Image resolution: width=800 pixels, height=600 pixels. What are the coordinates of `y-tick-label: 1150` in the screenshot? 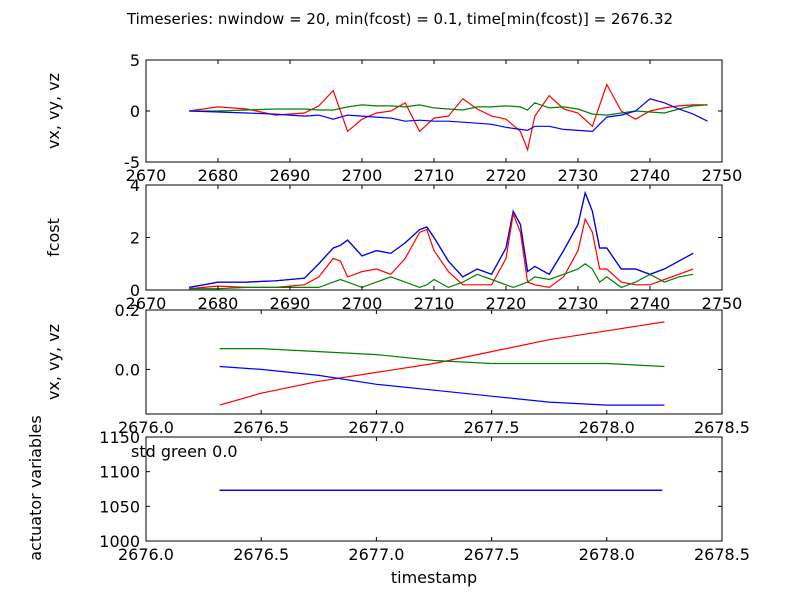 It's located at (119, 437).